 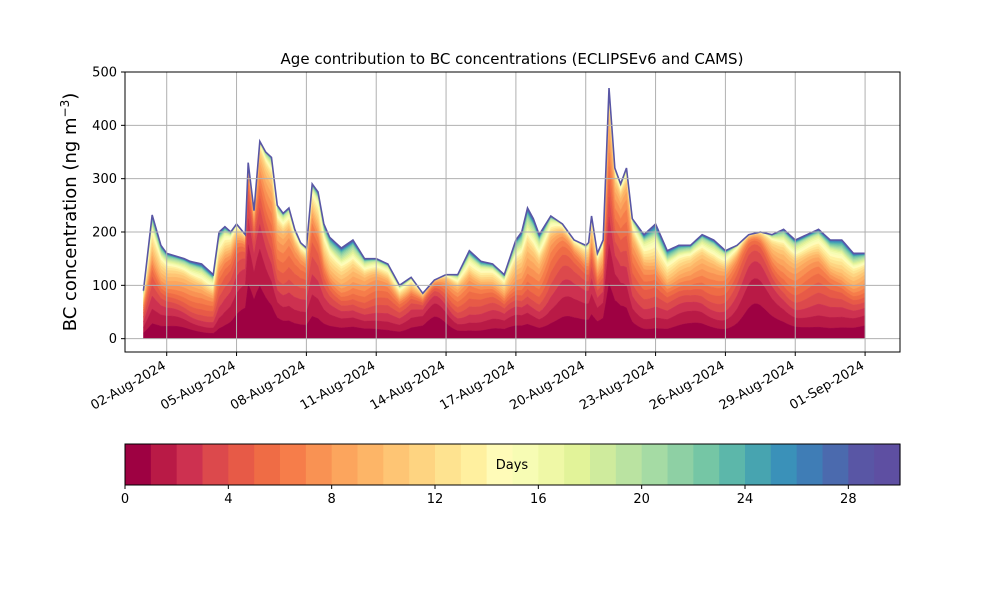 I want to click on x-tick-label: 02-Aug-2024, so click(x=128, y=385).